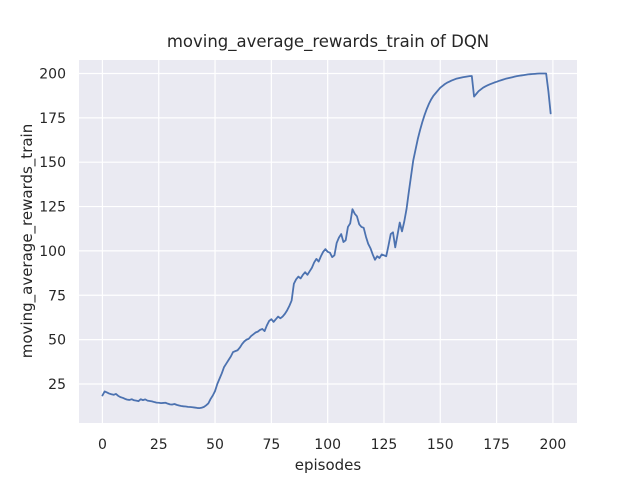  Describe the element at coordinates (328, 465) in the screenshot. I see `x-axis-label: episodes` at that location.